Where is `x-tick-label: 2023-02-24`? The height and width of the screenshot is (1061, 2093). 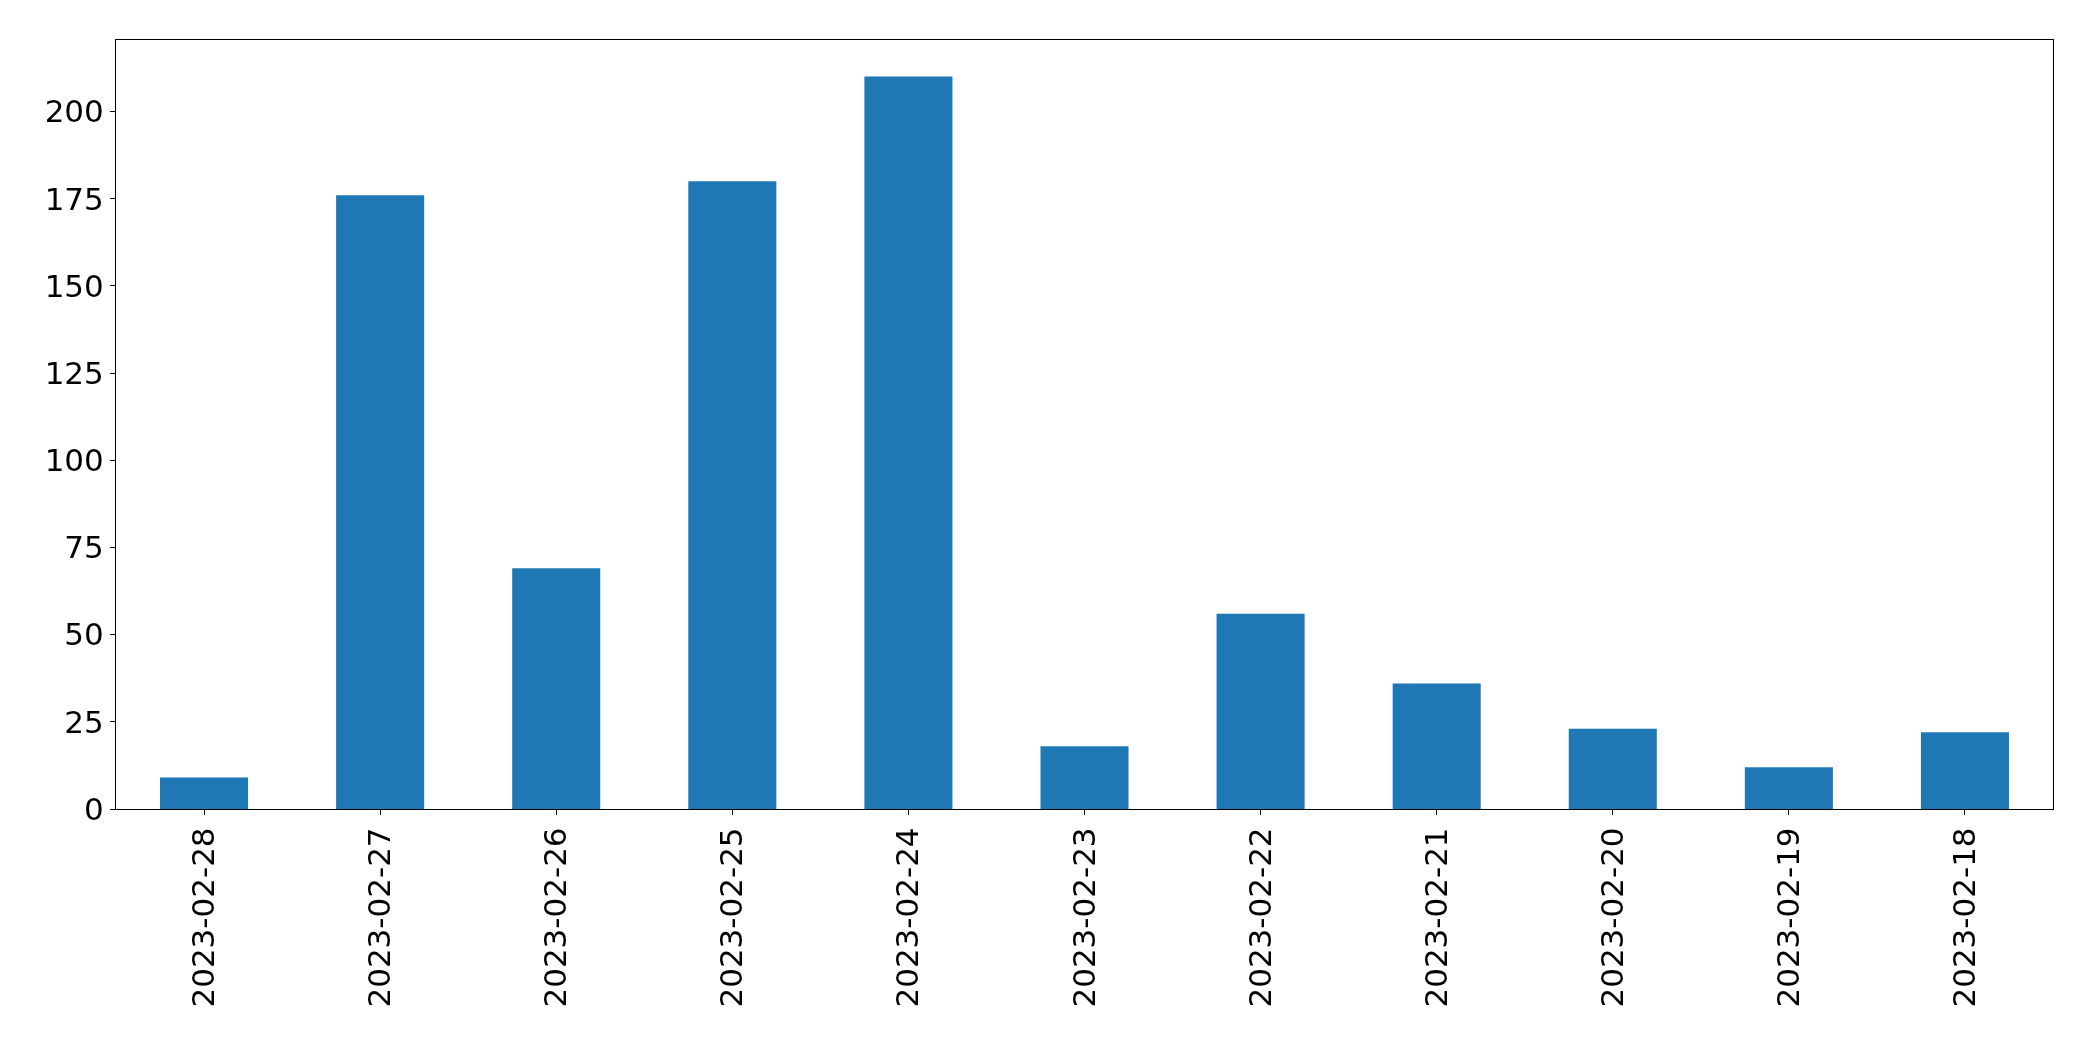
x-tick-label: 2023-02-24 is located at coordinates (907, 917).